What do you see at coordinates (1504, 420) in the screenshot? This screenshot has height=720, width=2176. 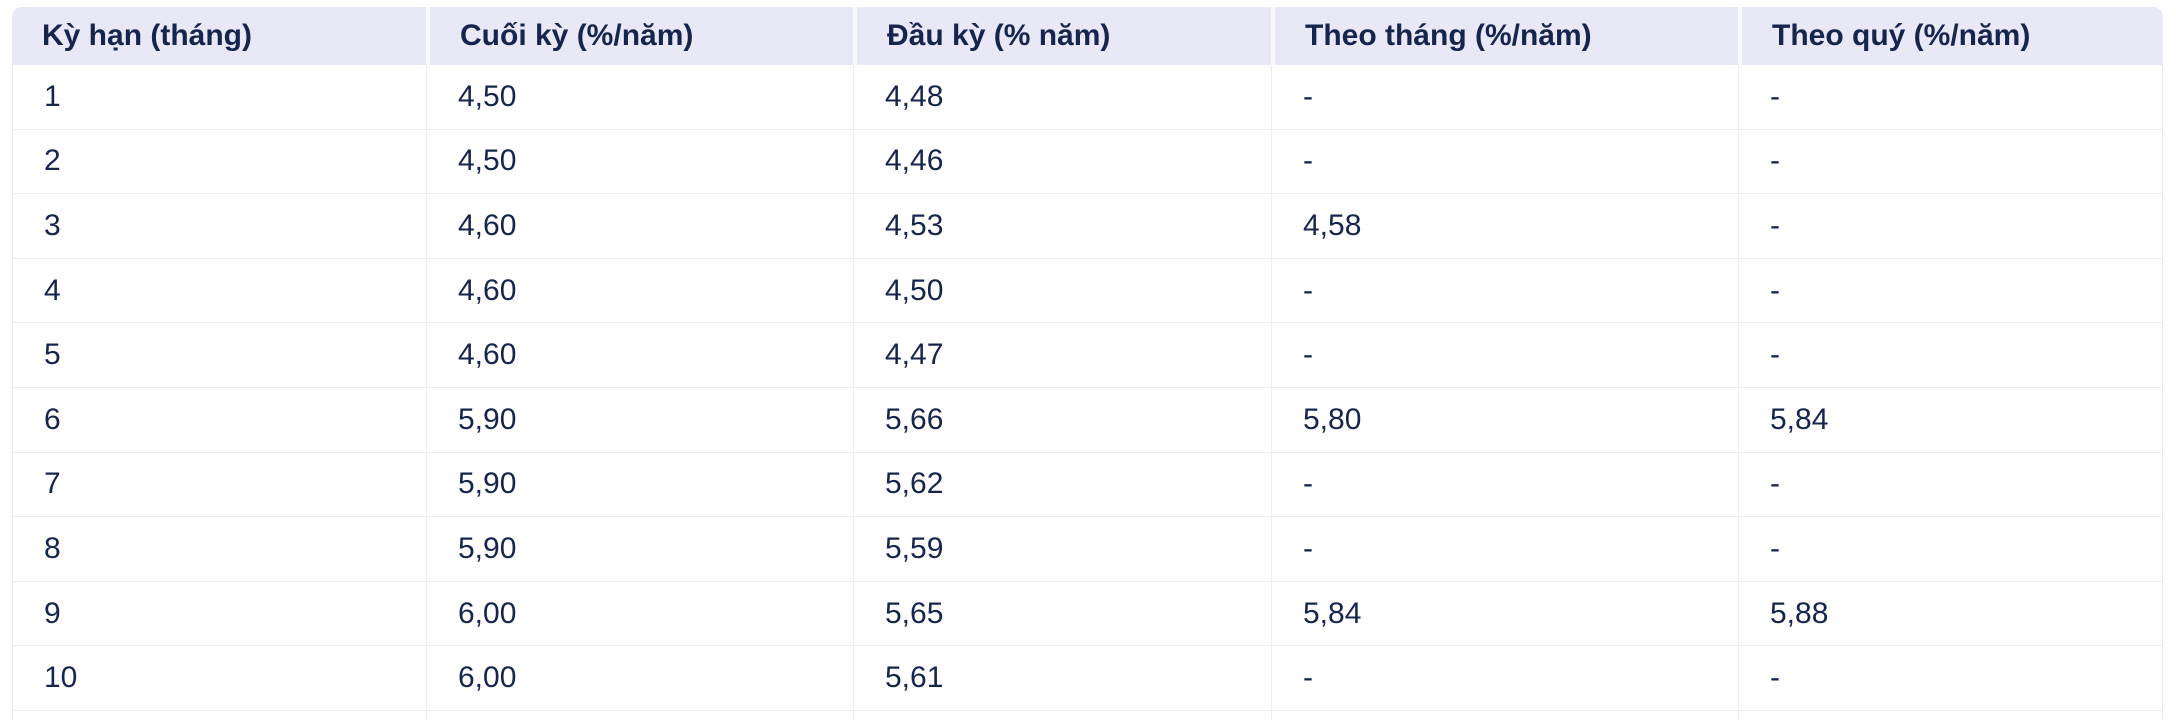 I see `cell-rate: 5,80` at bounding box center [1504, 420].